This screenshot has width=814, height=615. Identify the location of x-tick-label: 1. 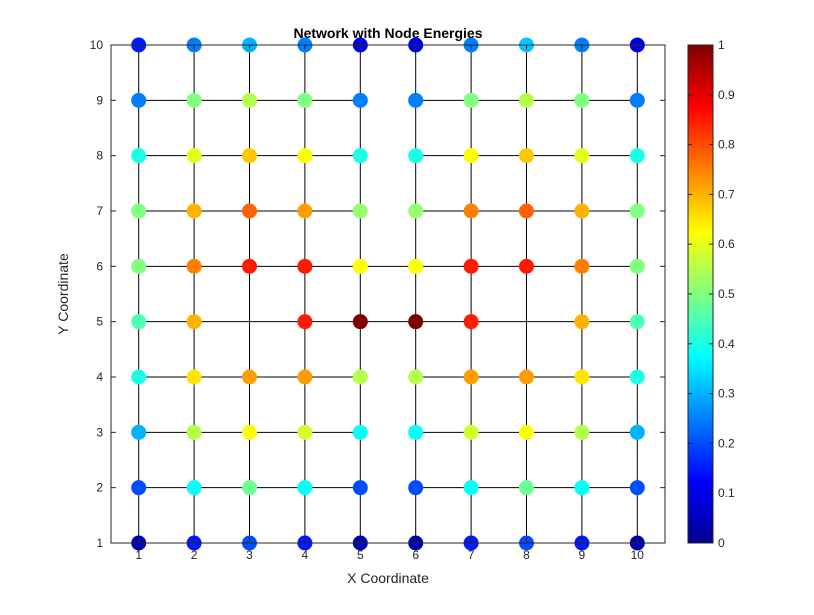
(138, 555).